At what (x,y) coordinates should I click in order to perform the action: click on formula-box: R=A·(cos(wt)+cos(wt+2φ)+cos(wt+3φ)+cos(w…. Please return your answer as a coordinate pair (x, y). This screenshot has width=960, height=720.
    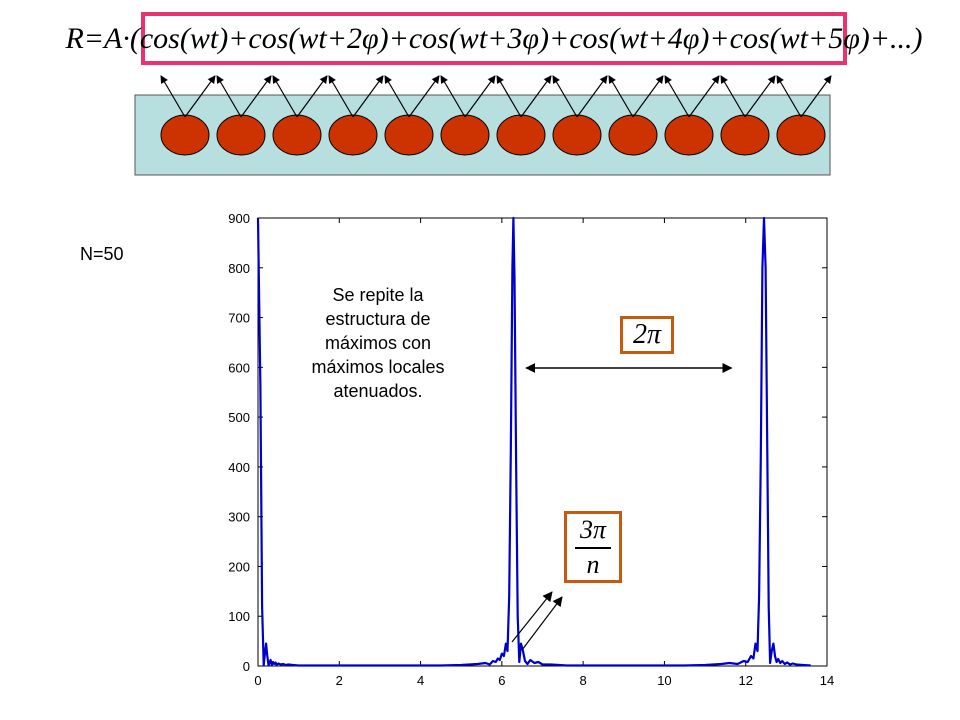
    Looking at the image, I should click on (494, 38).